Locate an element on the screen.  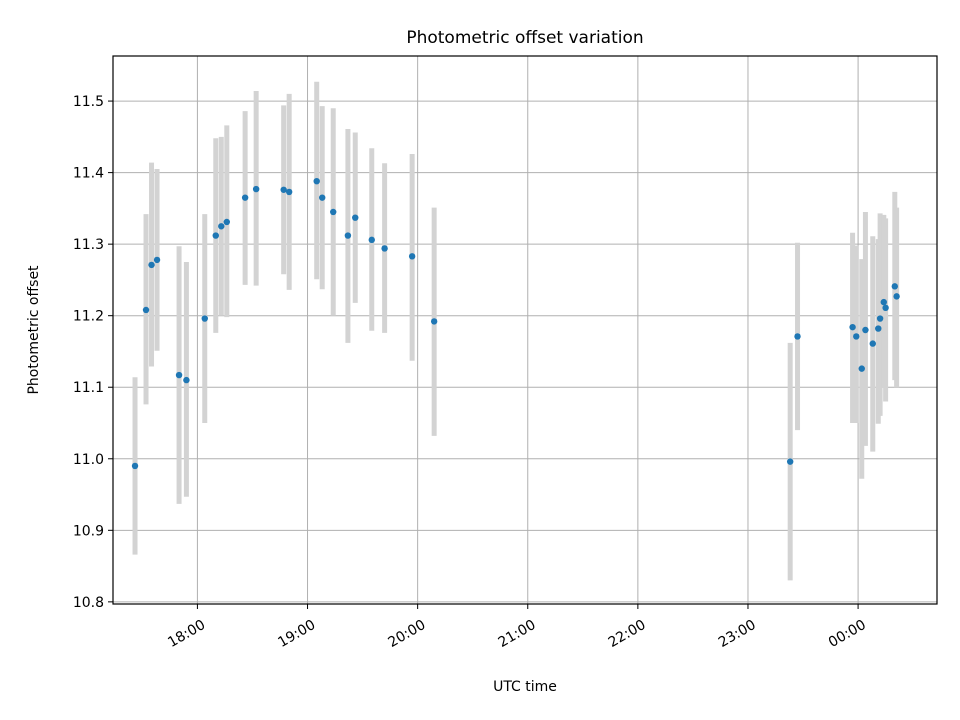
y-tick-label: 11.5 is located at coordinates (88, 102).